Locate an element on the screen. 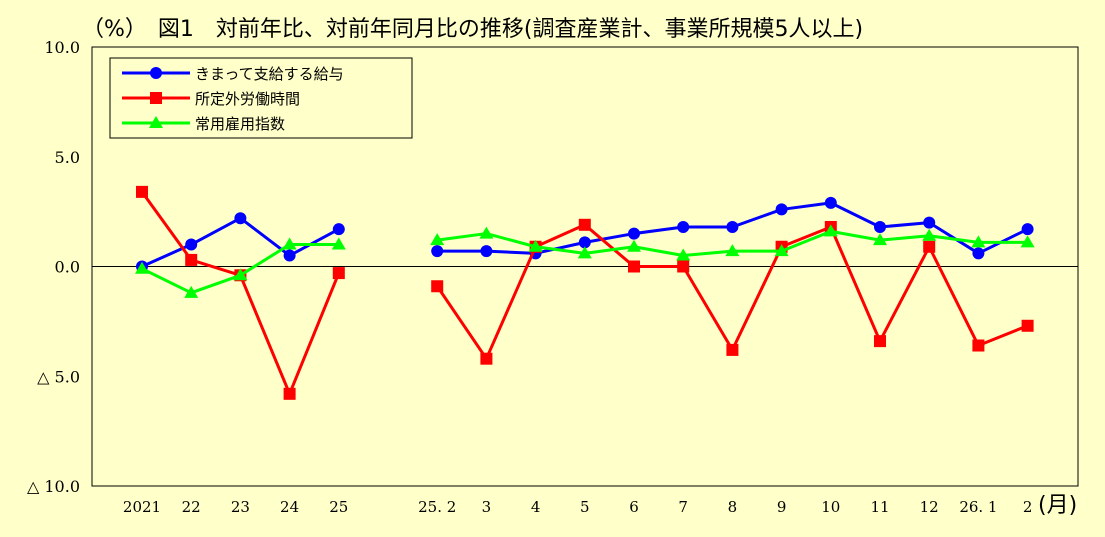 This screenshot has width=1105, height=537. y-axis: 10.0 5.0 0.0 △ 5.0 △ 10.0 is located at coordinates (53, 267).